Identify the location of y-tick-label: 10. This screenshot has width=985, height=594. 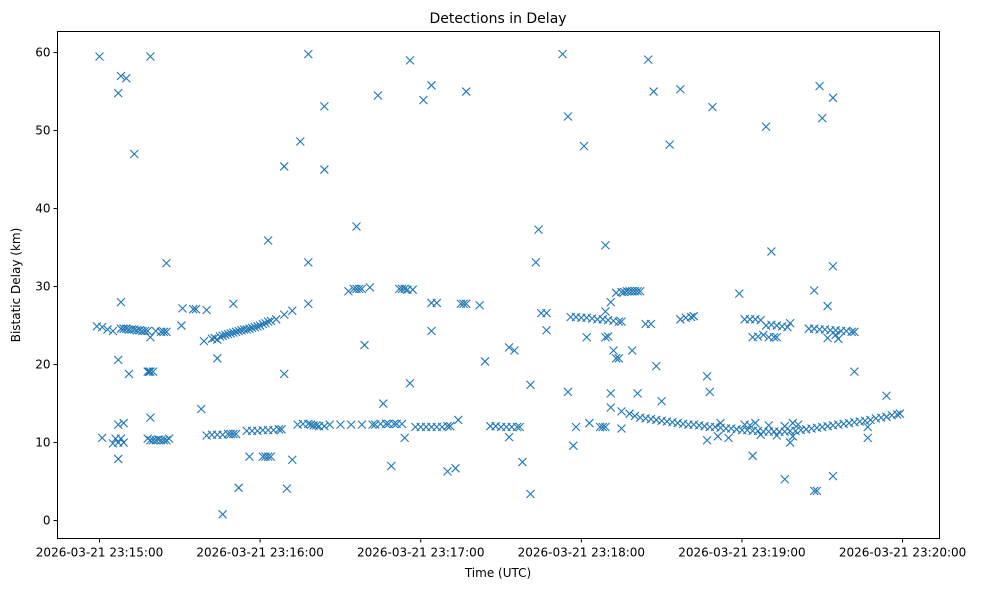
(42, 443).